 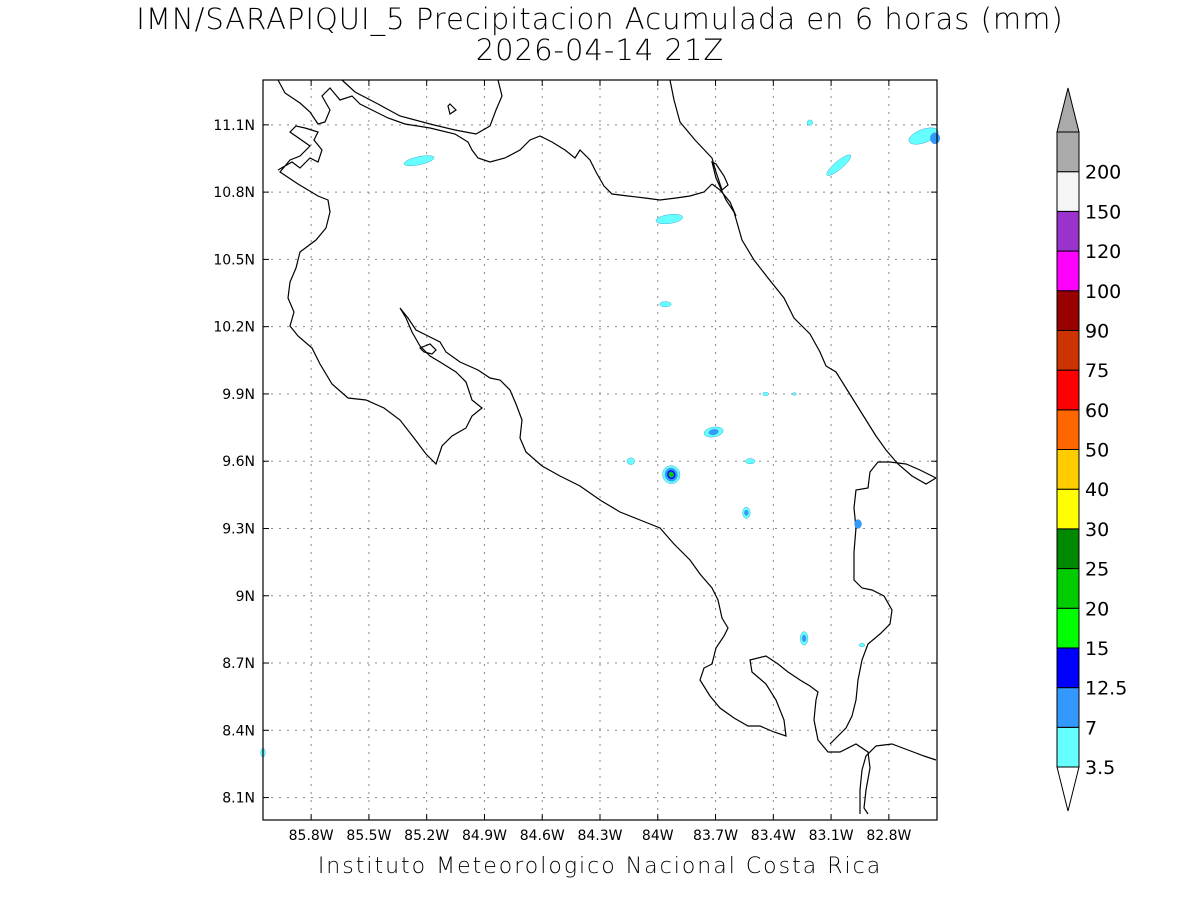 What do you see at coordinates (1097, 530) in the screenshot?
I see `colorbar-label: 30` at bounding box center [1097, 530].